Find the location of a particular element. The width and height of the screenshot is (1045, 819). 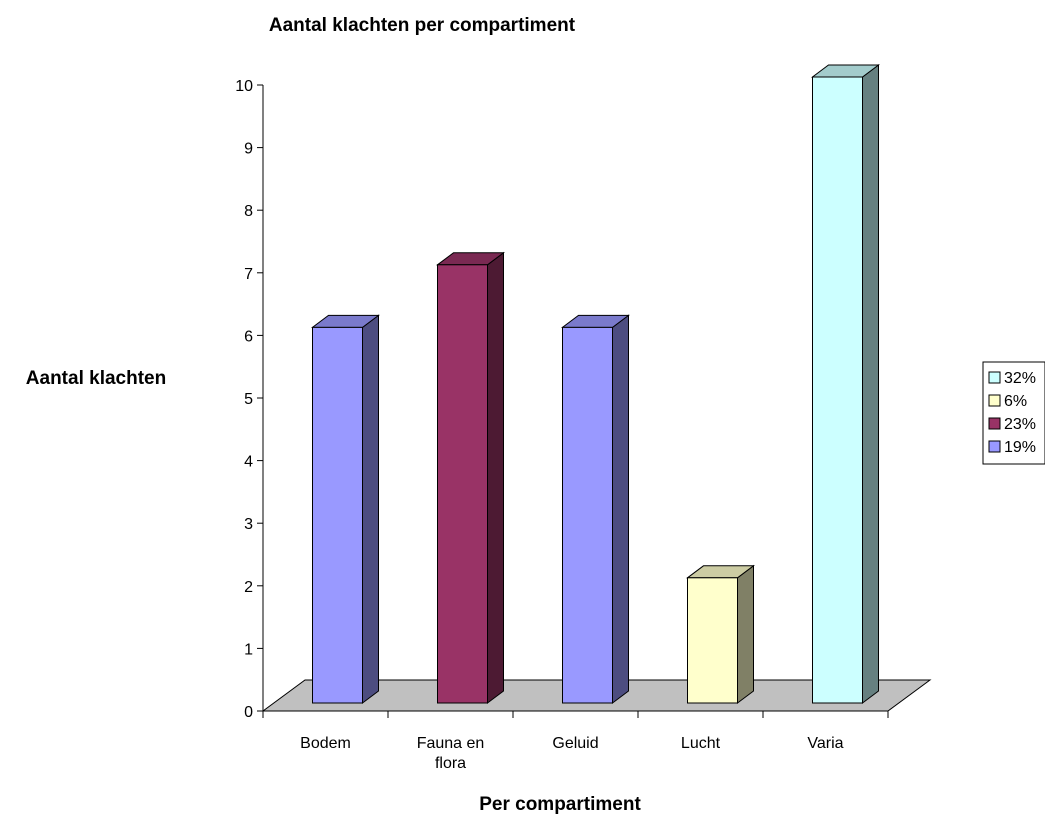

y-tick-label: 8 is located at coordinates (248, 211).